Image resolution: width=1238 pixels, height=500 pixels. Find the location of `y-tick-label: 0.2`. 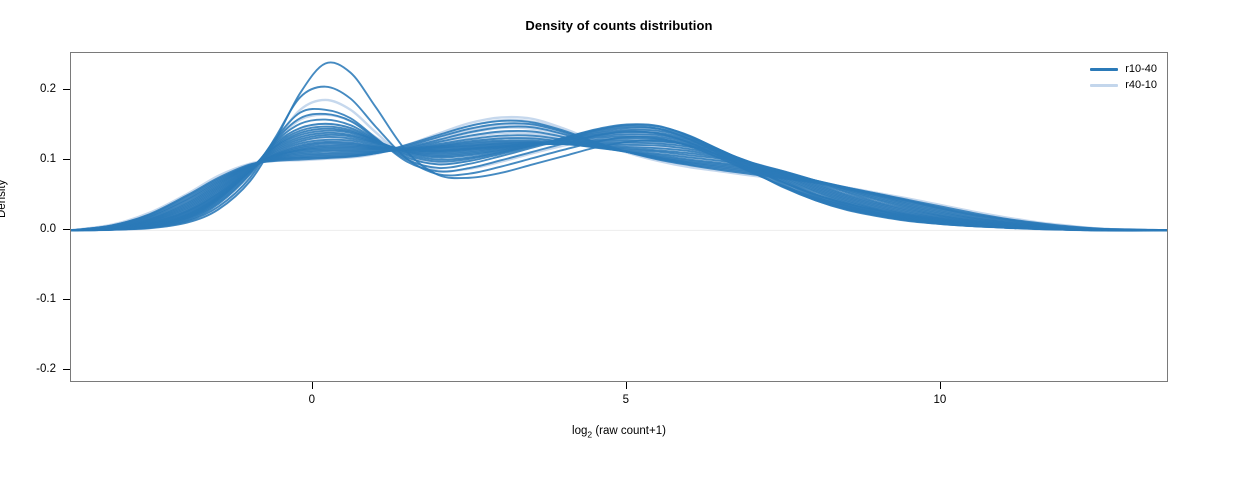

y-tick-label: 0.2 is located at coordinates (48, 89).